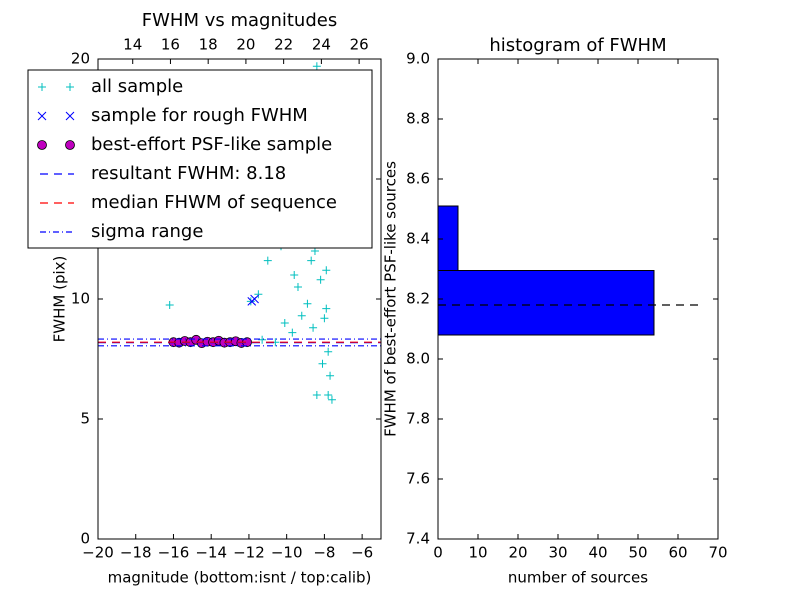 The height and width of the screenshot is (600, 800). I want to click on y-tick-label: 8.0, so click(418, 359).